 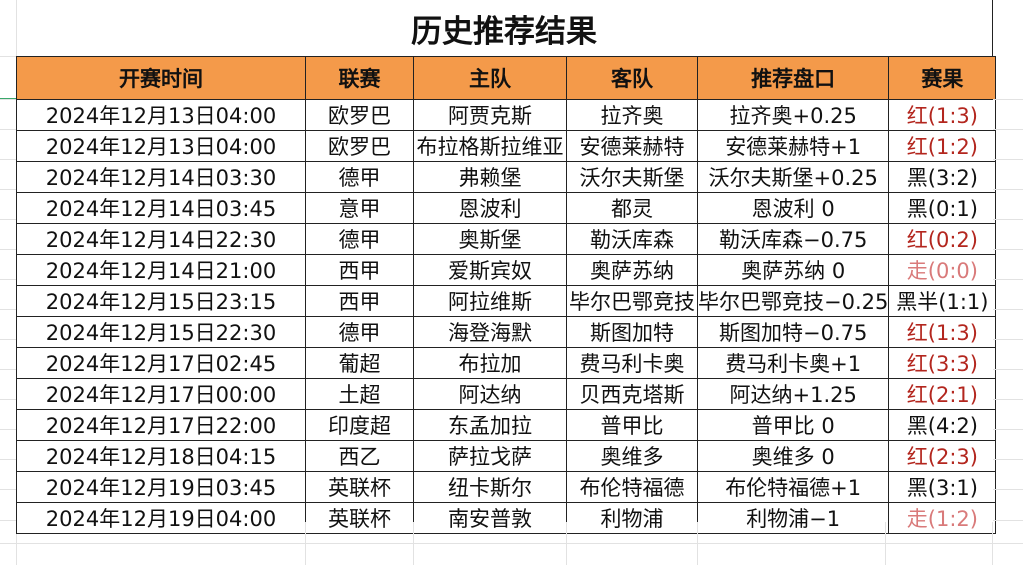 What do you see at coordinates (793, 115) in the screenshot?
I see `cell-pick: 拉齐奥+0.25` at bounding box center [793, 115].